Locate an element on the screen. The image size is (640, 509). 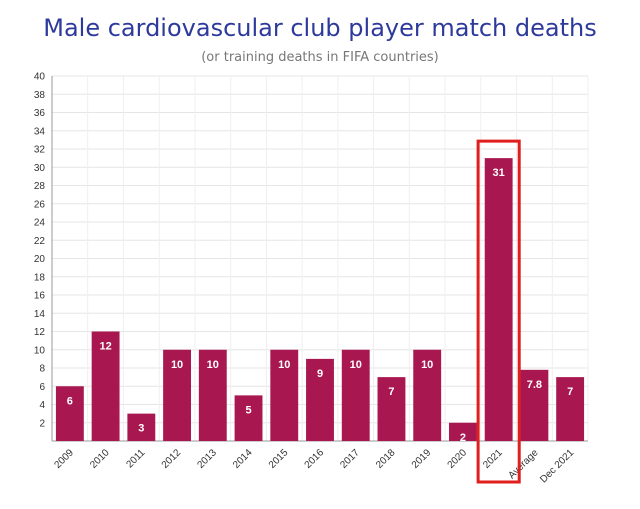
y-tick-label: 16 is located at coordinates (40, 296).